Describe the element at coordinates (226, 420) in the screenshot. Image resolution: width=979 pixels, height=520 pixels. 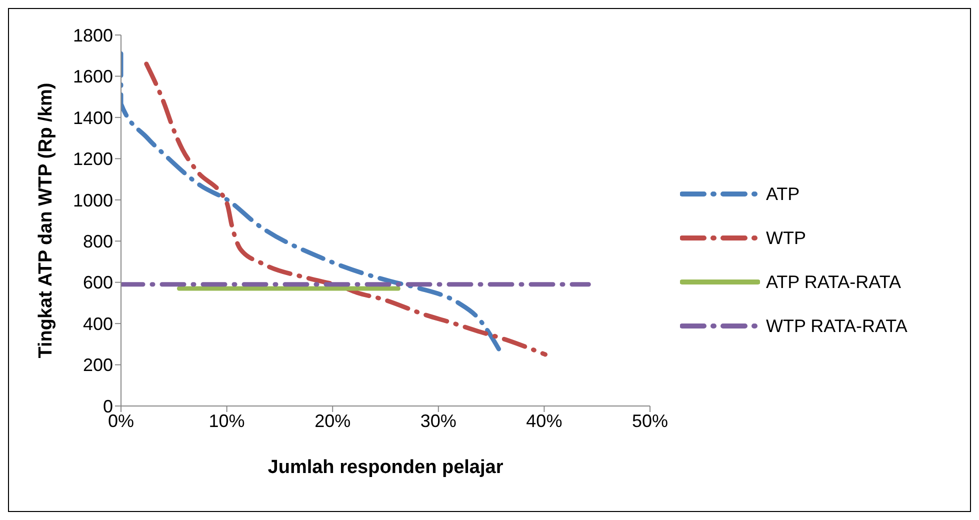
I see `x-tick-label: 10%` at that location.